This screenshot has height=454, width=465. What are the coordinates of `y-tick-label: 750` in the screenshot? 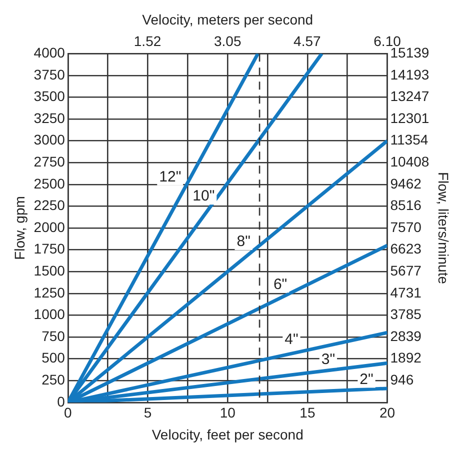 It's located at (54, 336).